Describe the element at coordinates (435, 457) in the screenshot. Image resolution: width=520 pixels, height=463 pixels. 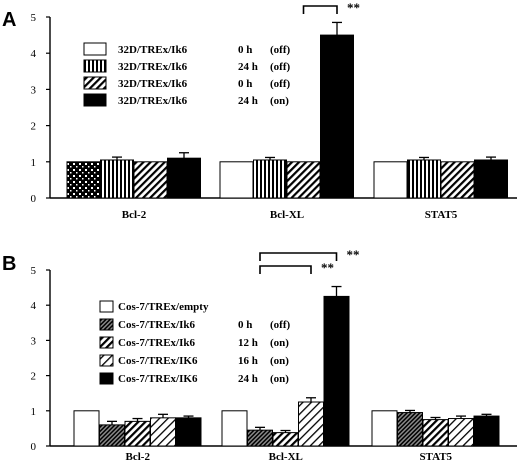
I see `category-label: STAT5` at that location.